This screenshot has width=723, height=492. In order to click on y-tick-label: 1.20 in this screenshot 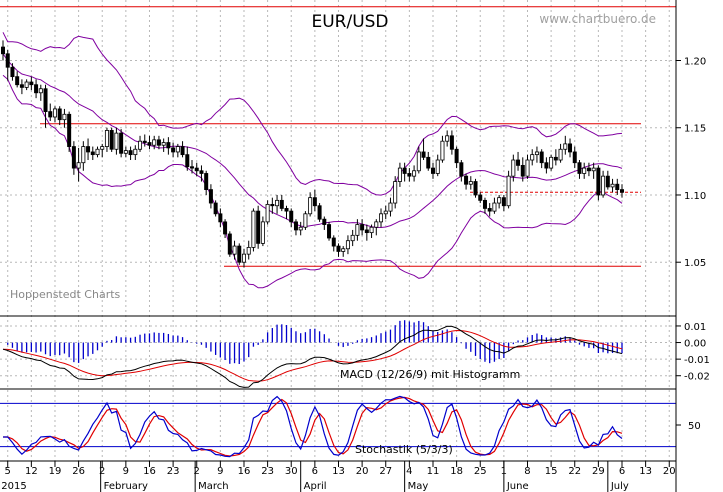, I will do `click(695, 62)`.